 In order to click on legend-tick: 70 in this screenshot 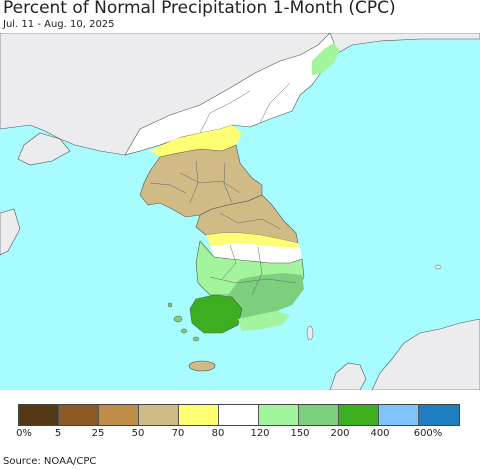, I will do `click(178, 433)`.